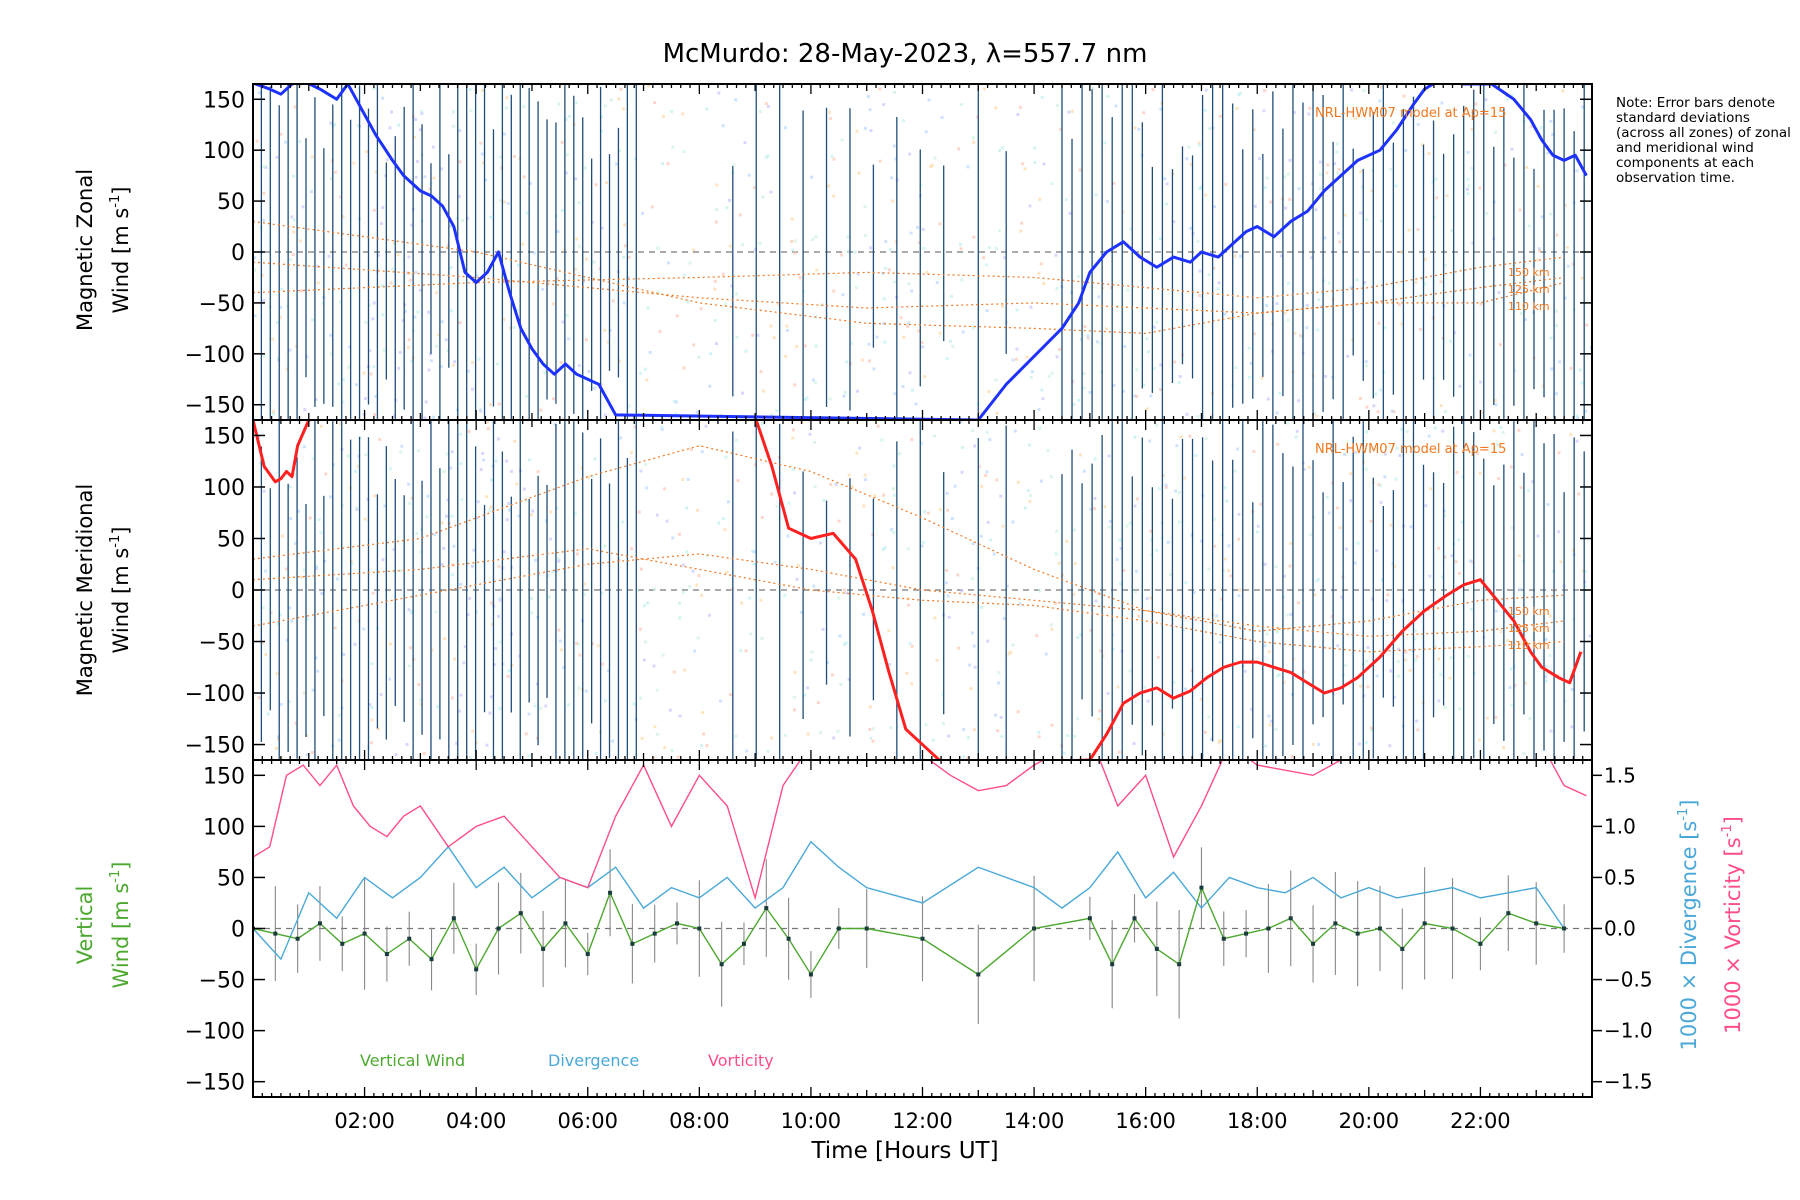 Image resolution: width=1800 pixels, height=1200 pixels. Describe the element at coordinates (909, 595) in the screenshot. I see `meridional-model-curve-125km` at that location.